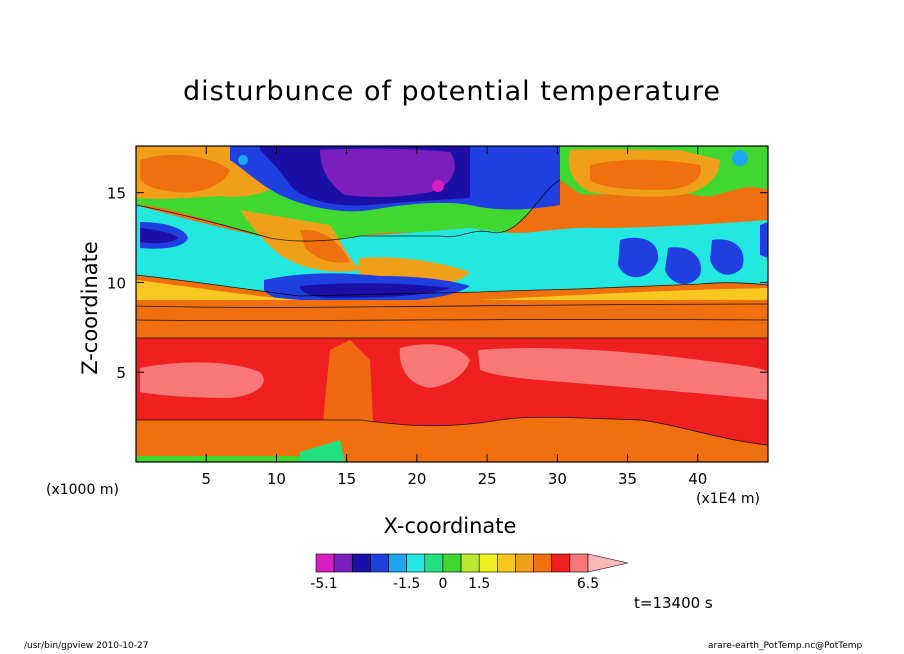 This screenshot has width=904, height=654. What do you see at coordinates (416, 479) in the screenshot?
I see `x-tick-label: 20` at bounding box center [416, 479].